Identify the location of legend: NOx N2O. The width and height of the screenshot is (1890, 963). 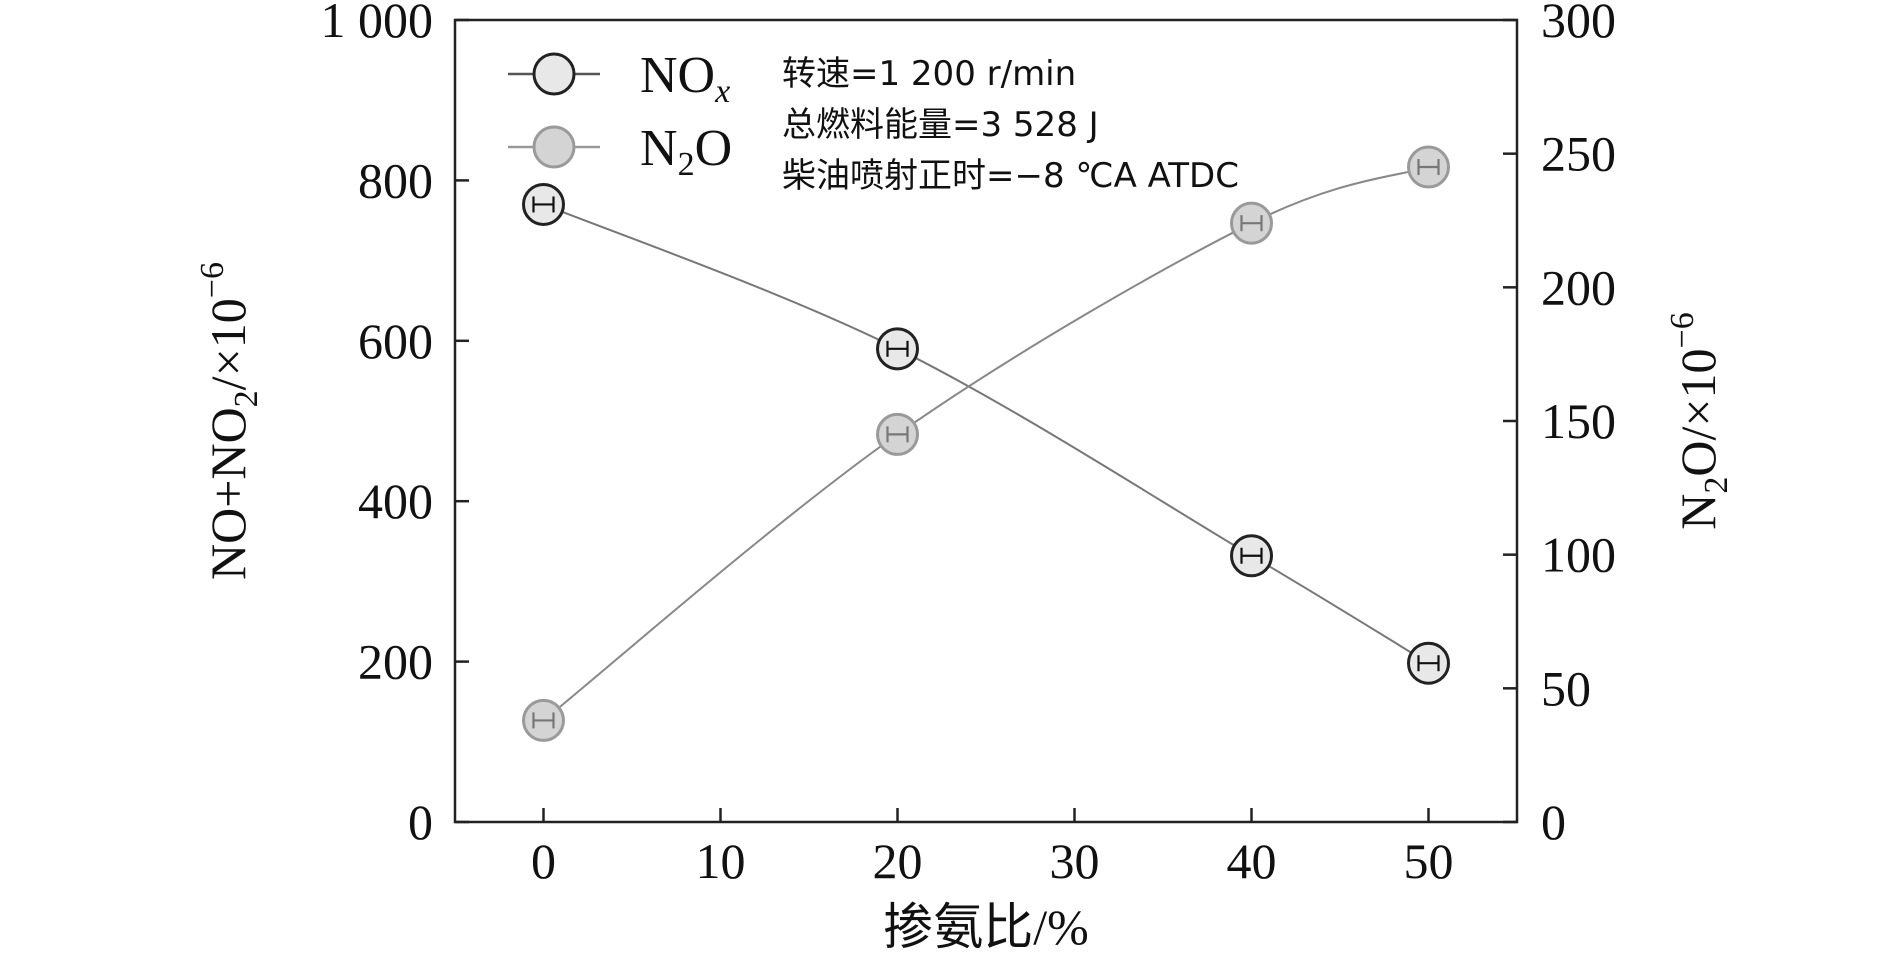
(620, 115).